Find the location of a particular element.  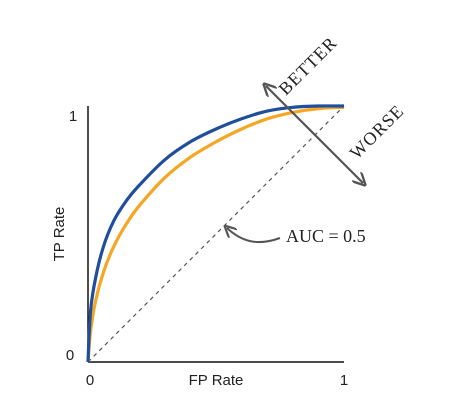

y-tick-1: 1 is located at coordinates (73, 116).